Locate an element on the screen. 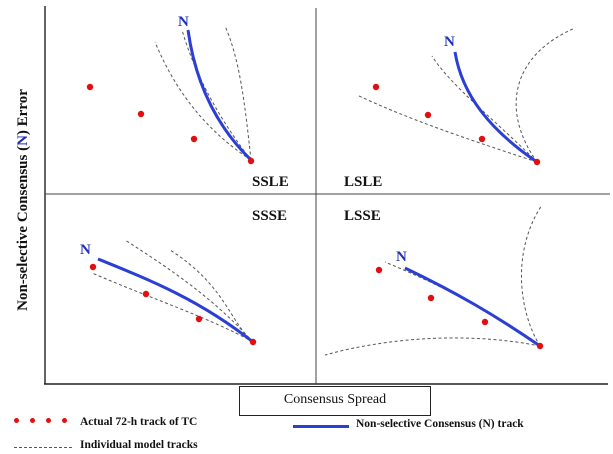 This screenshot has height=454, width=613. legend-actual-track-label: Actual 72-h track of TC is located at coordinates (139, 422).